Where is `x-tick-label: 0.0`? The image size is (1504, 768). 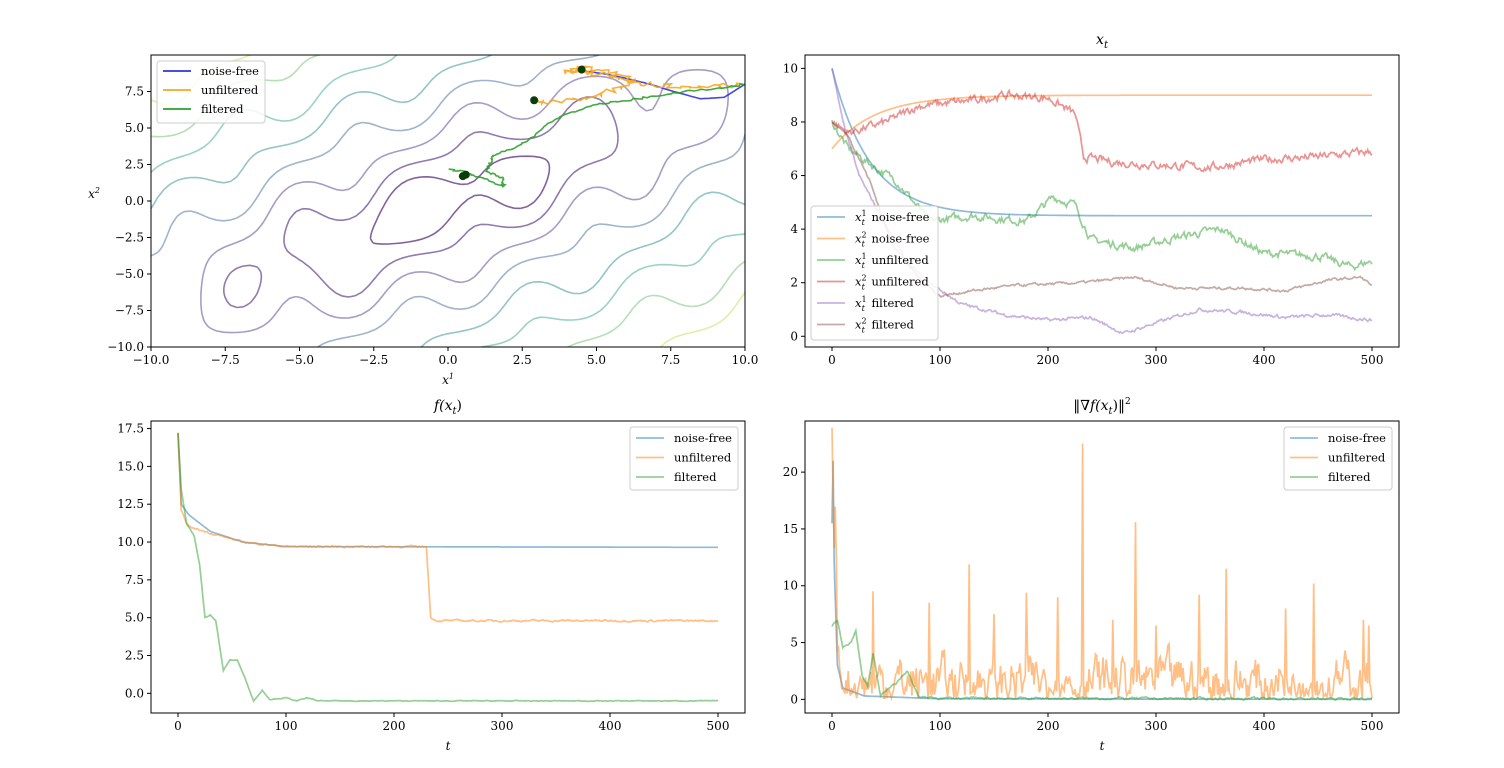 x-tick-label: 0.0 is located at coordinates (447, 360).